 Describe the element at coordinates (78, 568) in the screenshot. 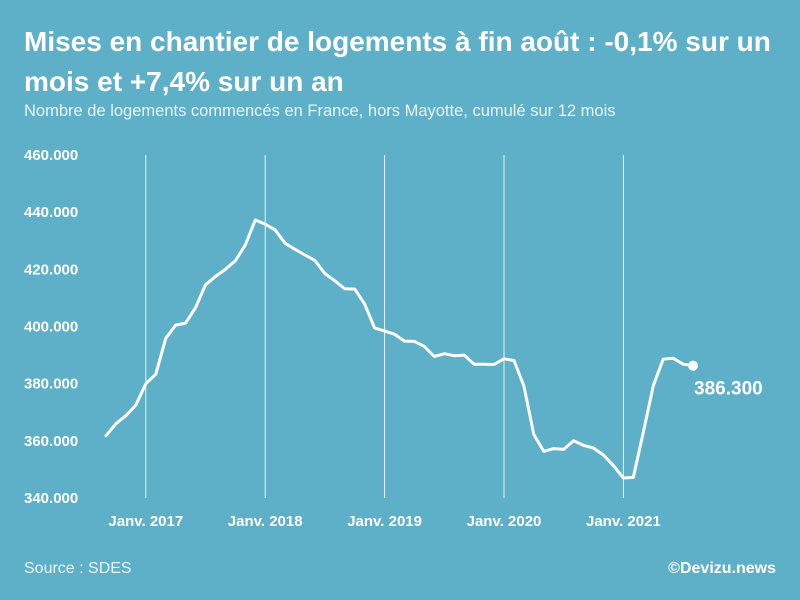

I see `source-note: Source : SDES` at that location.